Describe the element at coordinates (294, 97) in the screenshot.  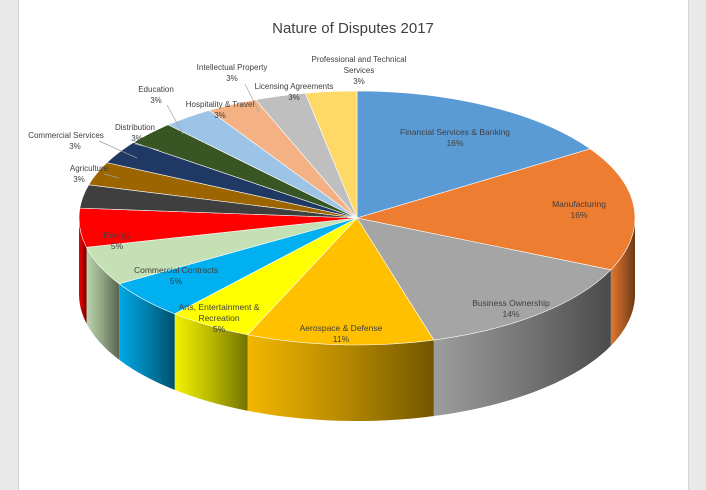
I see `pie-label-licensing-agreements-value: 3%` at that location.